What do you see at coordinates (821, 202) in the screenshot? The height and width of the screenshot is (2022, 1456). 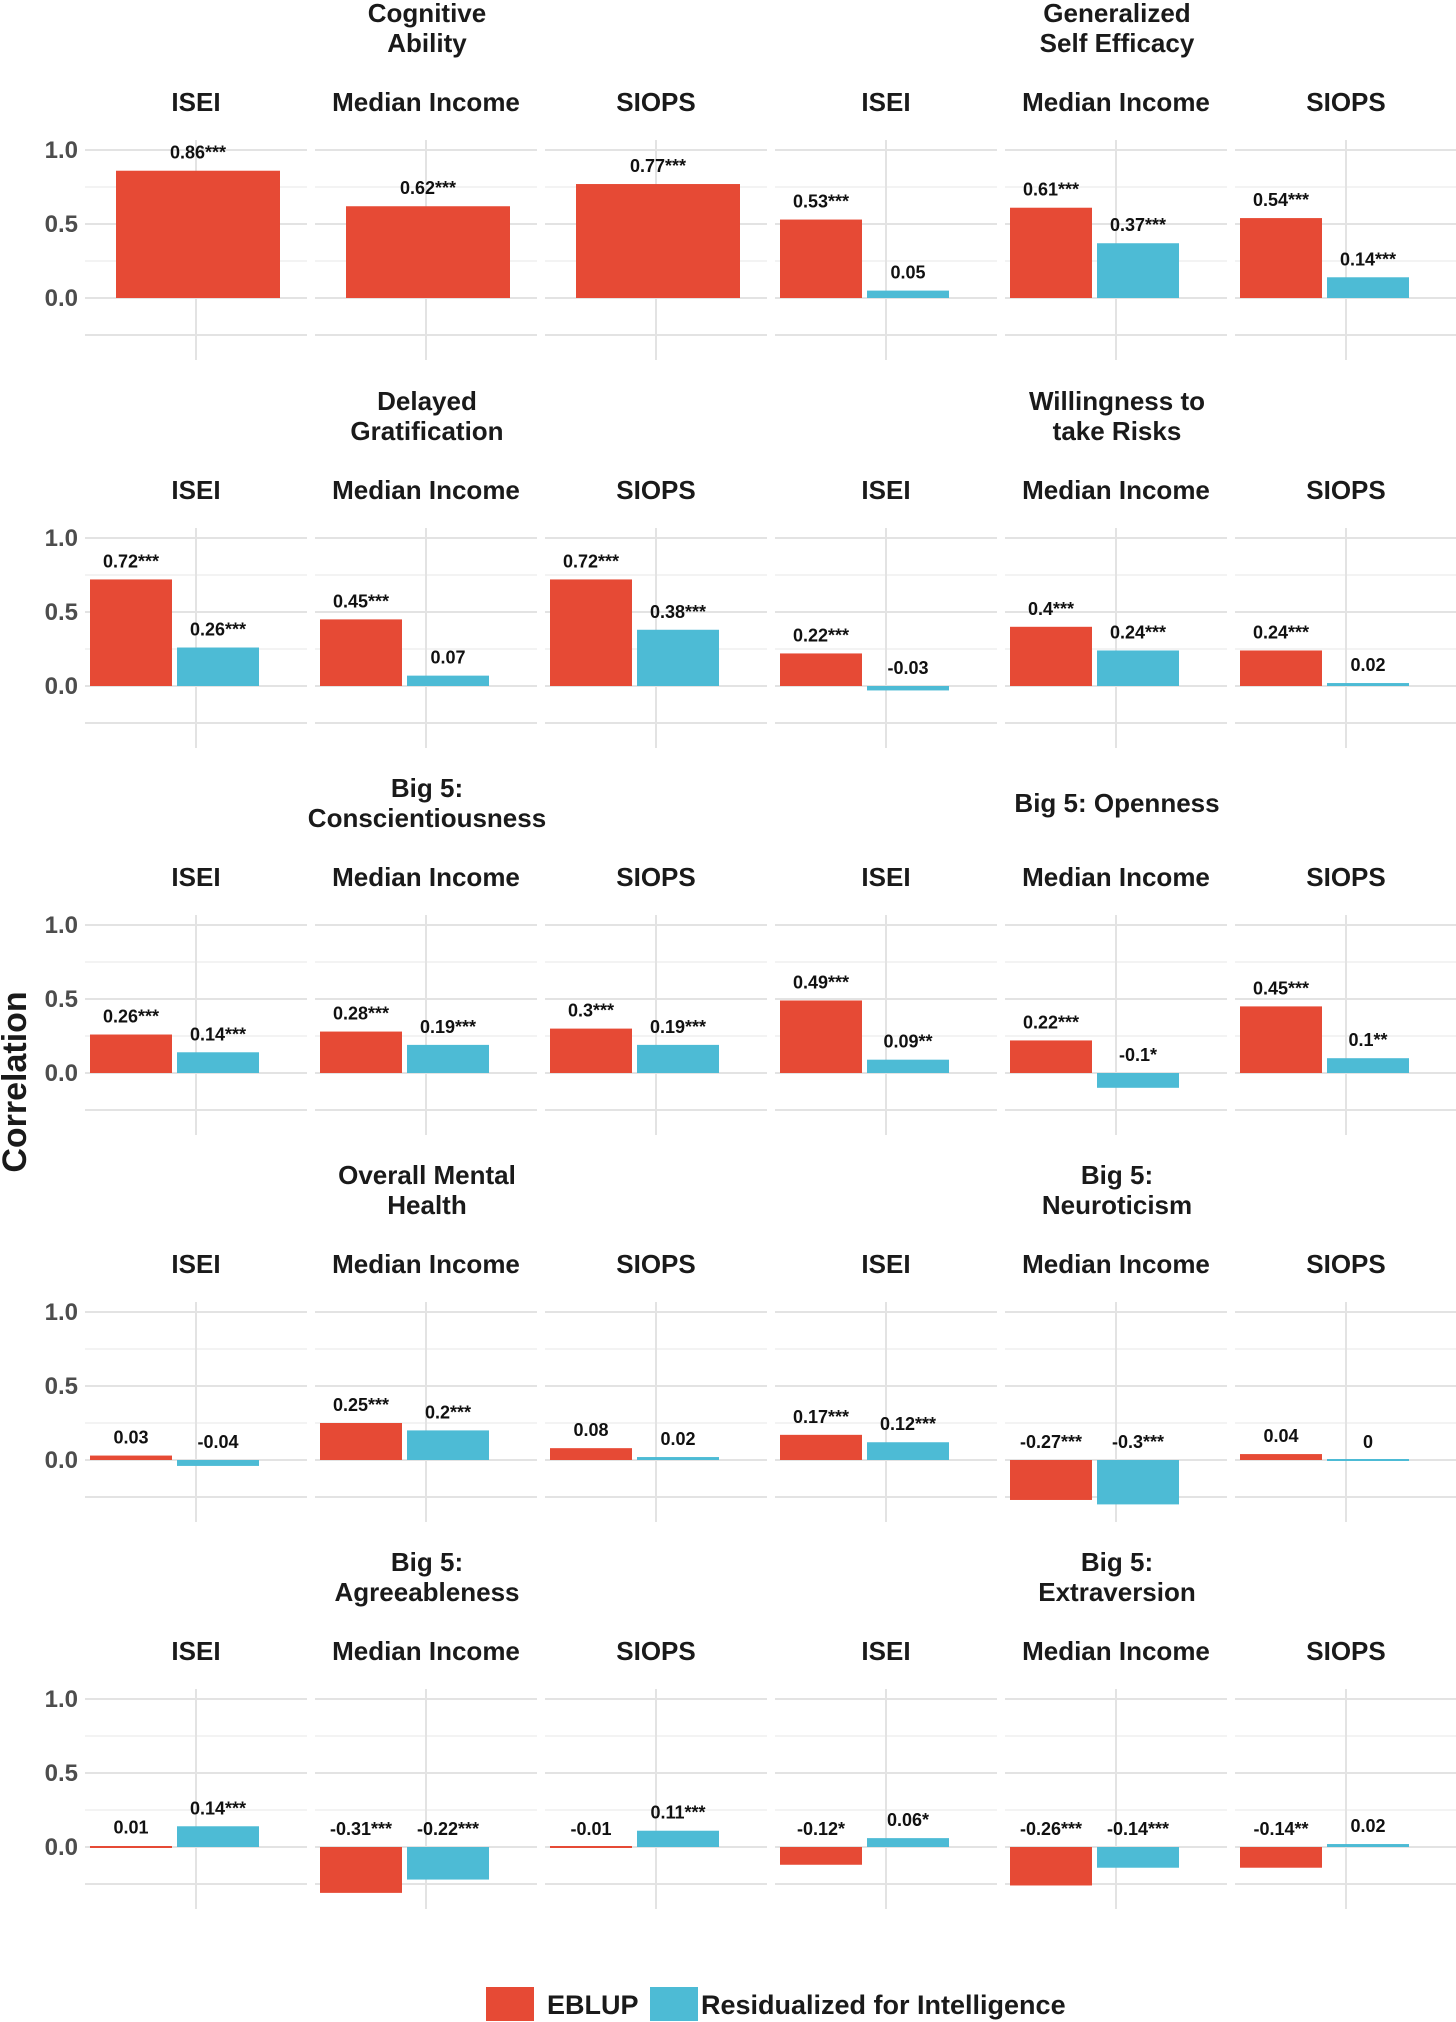 I see `data-label-eblup: 0.53***` at bounding box center [821, 202].